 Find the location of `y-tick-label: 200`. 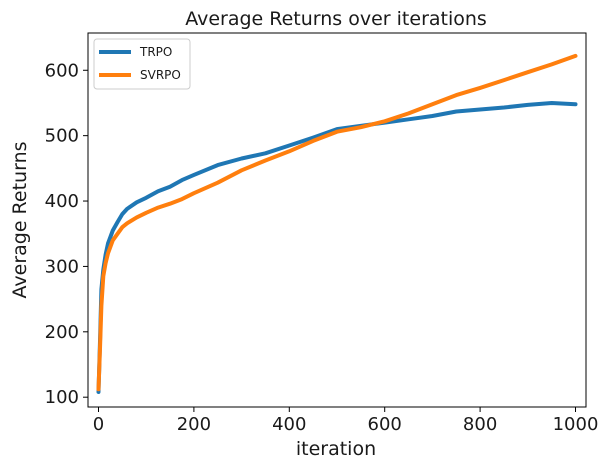

y-tick-label: 200 is located at coordinates (62, 332).